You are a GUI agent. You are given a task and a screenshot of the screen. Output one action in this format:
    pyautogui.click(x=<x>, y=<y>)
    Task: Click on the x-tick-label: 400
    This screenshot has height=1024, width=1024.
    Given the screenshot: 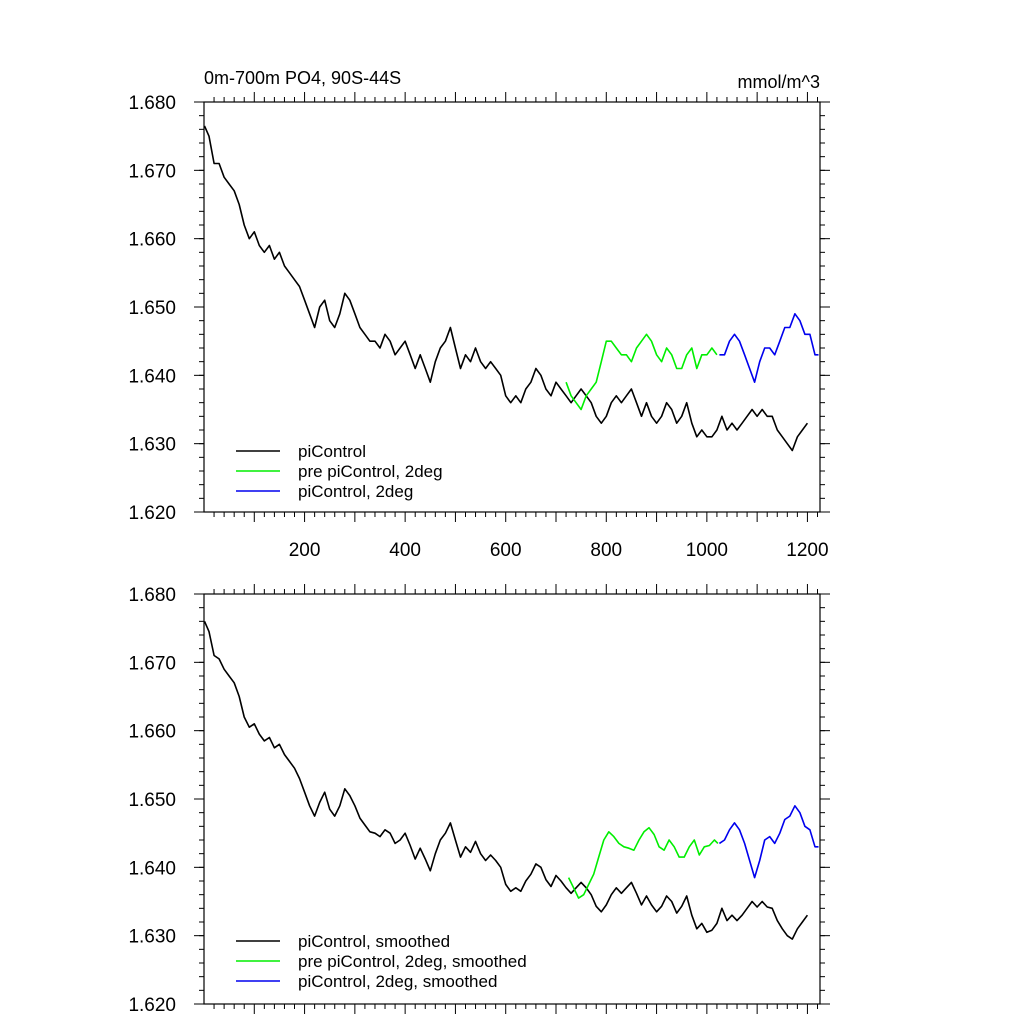 What is the action you would take?
    pyautogui.click(x=405, y=550)
    